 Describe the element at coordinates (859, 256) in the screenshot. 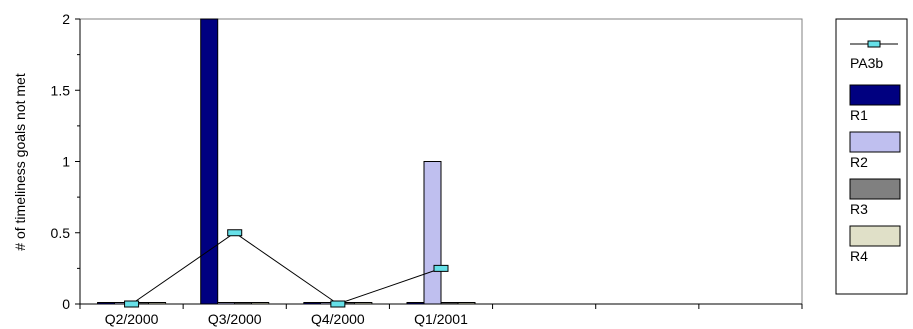

I see `legend-label: R4` at that location.